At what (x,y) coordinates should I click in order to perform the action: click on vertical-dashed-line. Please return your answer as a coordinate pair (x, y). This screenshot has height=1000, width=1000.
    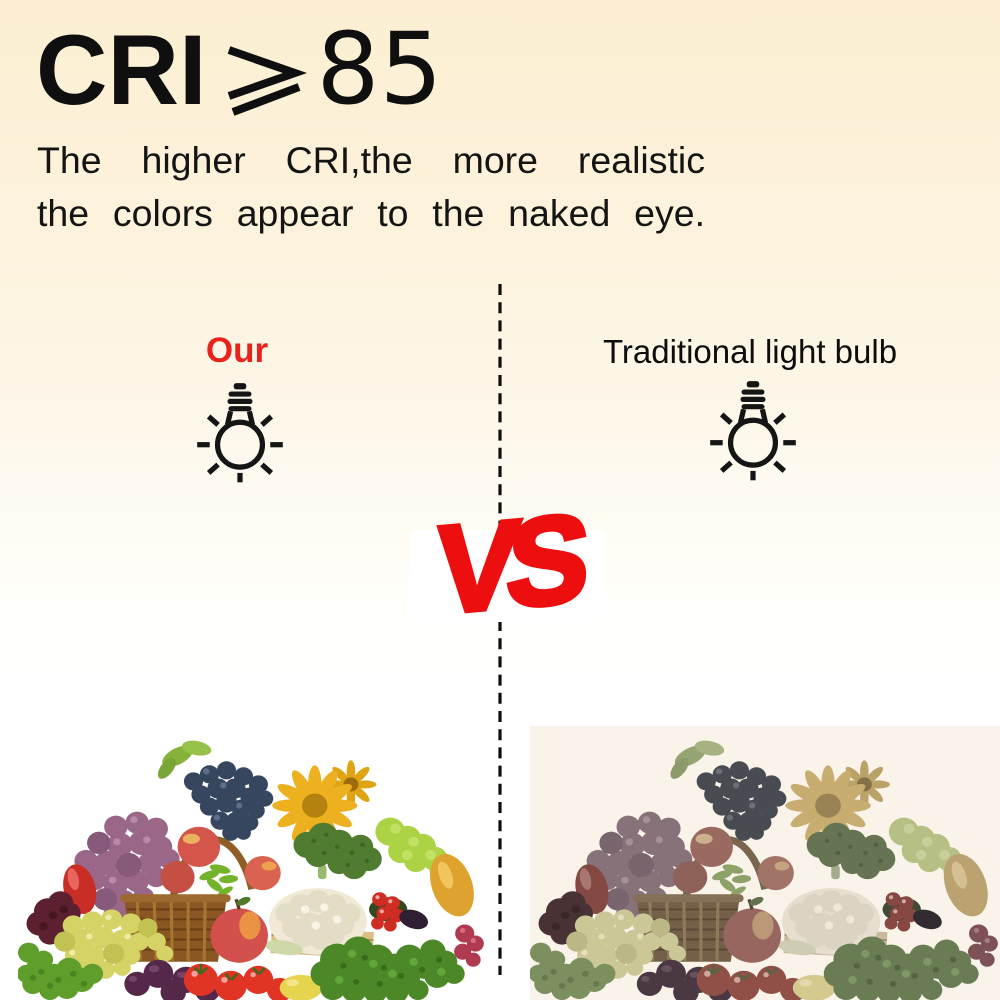
    Looking at the image, I should click on (500, 629).